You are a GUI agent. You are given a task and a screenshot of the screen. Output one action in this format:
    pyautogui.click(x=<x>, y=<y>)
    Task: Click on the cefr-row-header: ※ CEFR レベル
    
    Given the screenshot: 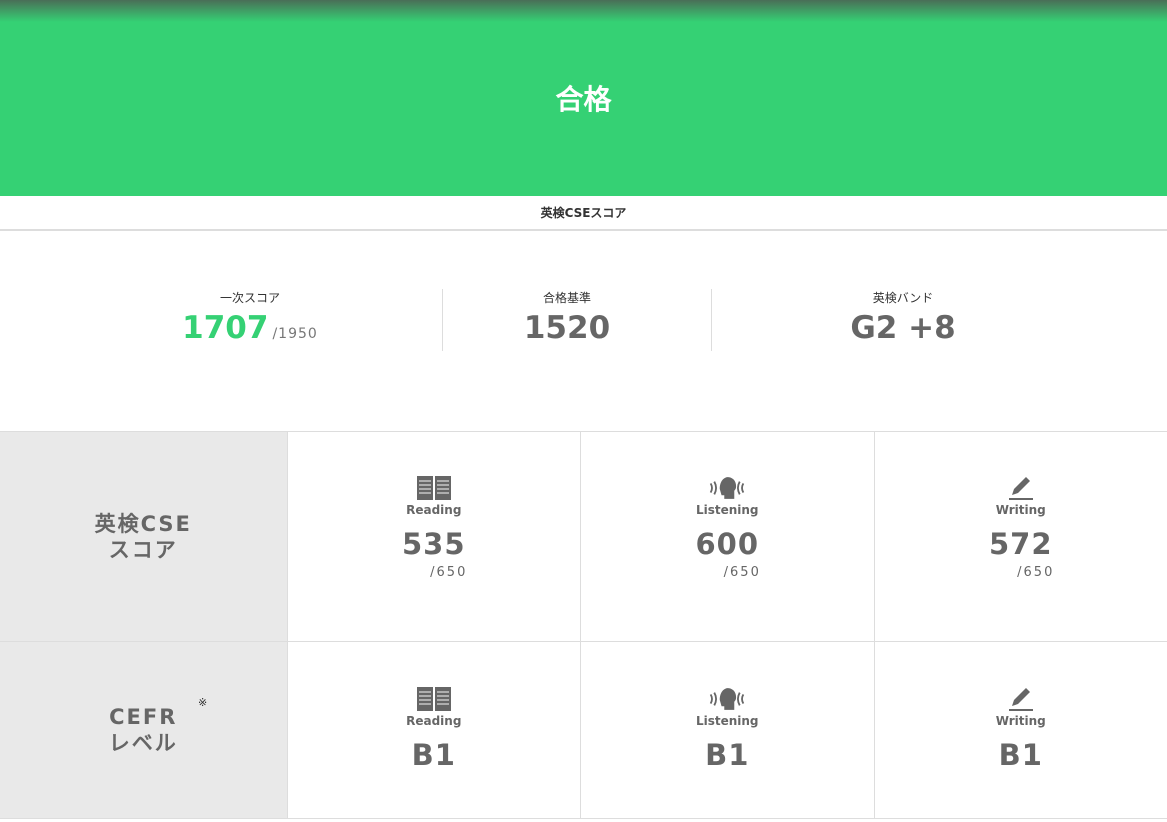 What is the action you would take?
    pyautogui.click(x=143, y=730)
    